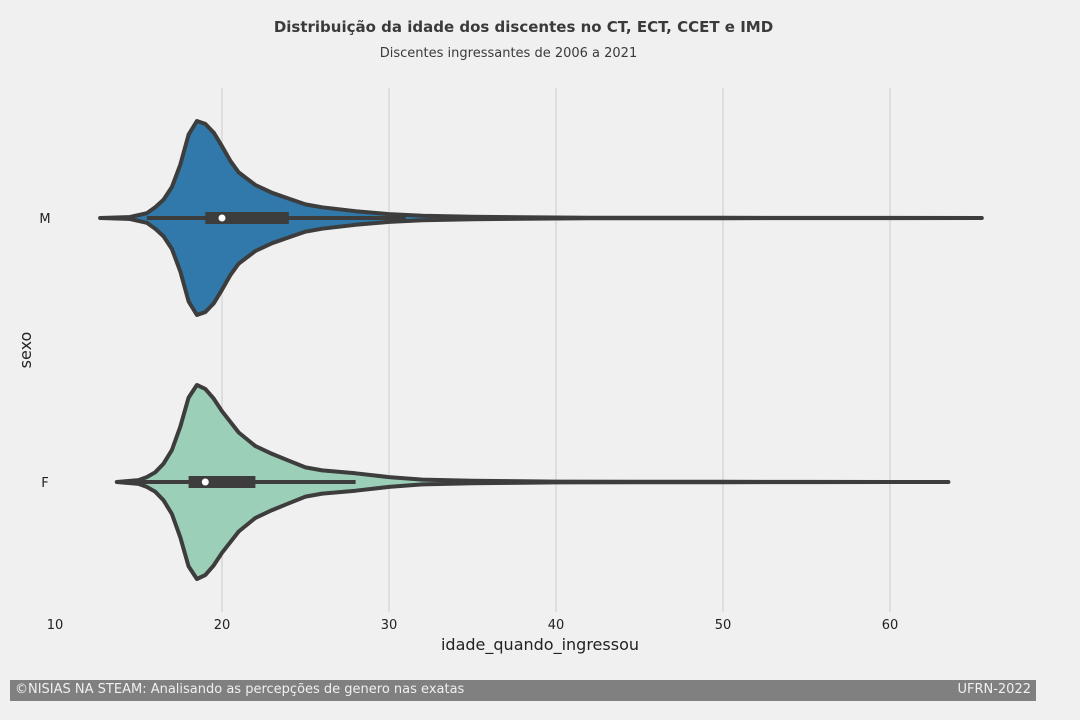 This screenshot has height=720, width=1080. Describe the element at coordinates (25, 350) in the screenshot. I see `y-axis-label: sexo` at that location.